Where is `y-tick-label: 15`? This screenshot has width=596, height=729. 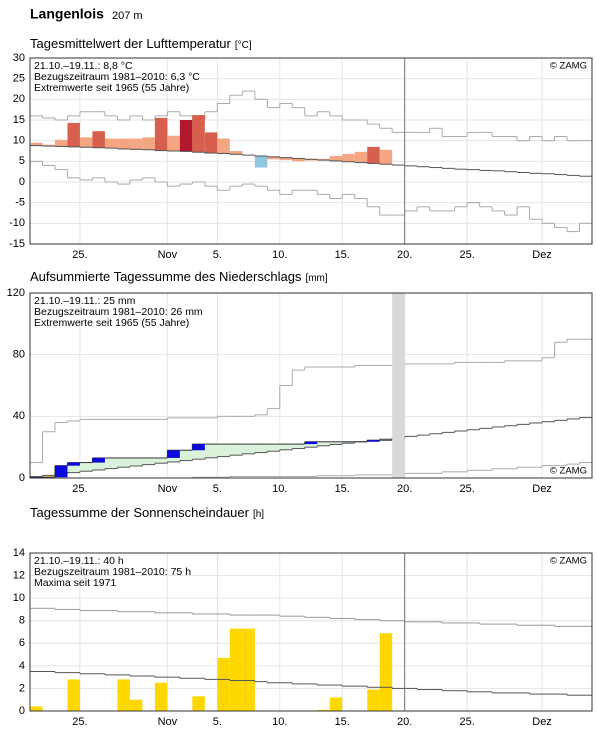
y-tick-label: 15 is located at coordinates (19, 120).